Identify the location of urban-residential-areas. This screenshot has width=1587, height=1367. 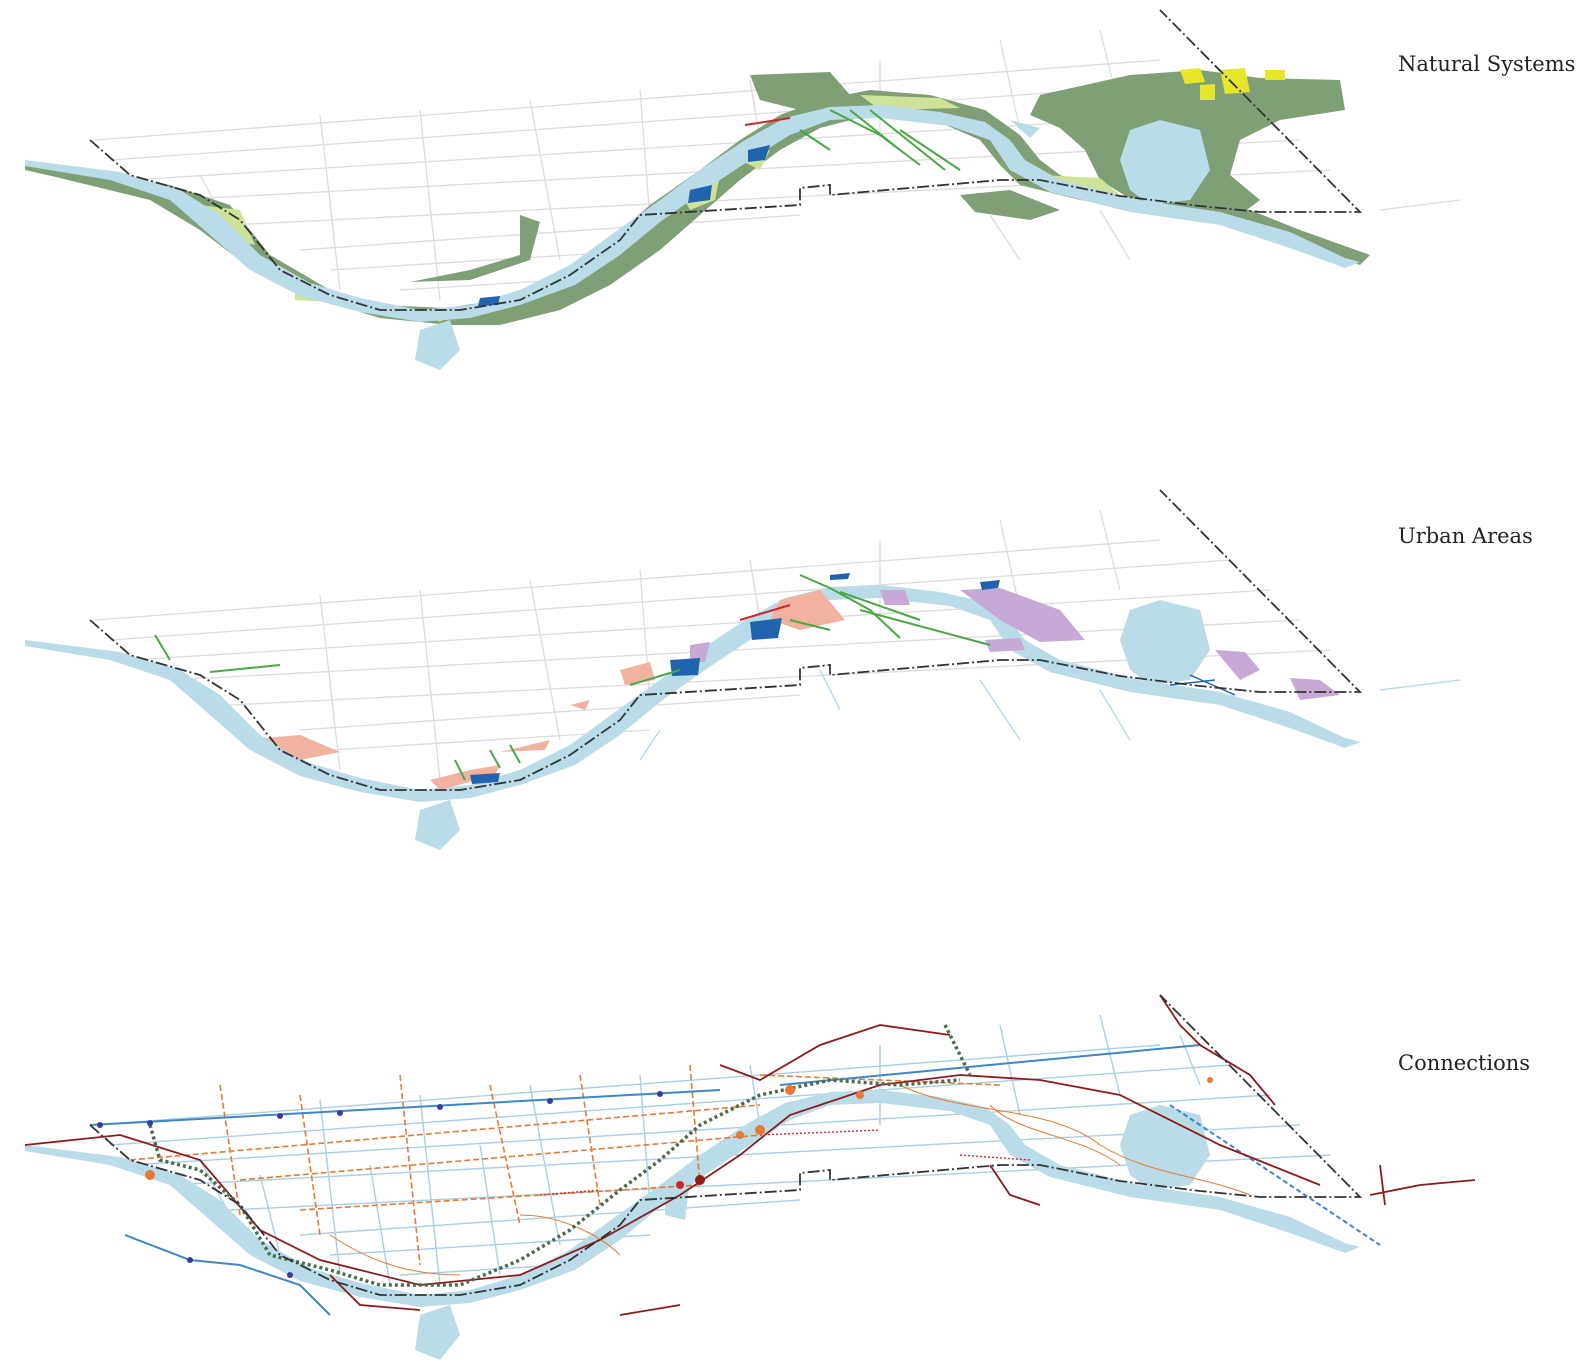
(555, 690).